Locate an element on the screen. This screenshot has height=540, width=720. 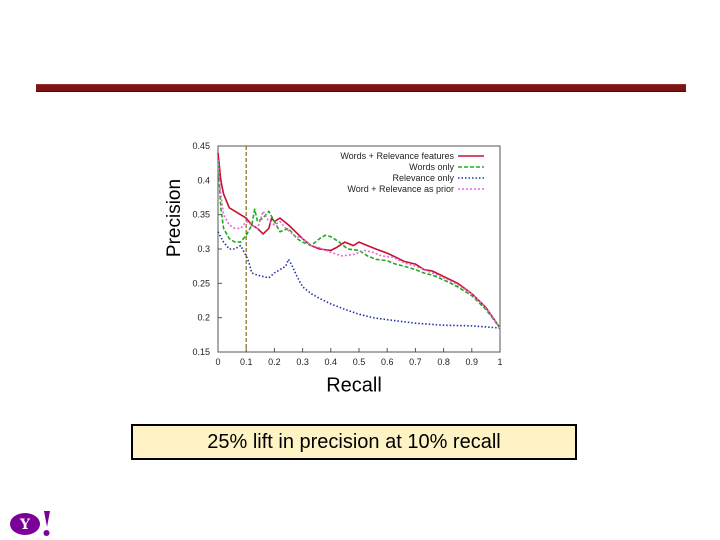
x-axis-label: Recall is located at coordinates (354, 385).